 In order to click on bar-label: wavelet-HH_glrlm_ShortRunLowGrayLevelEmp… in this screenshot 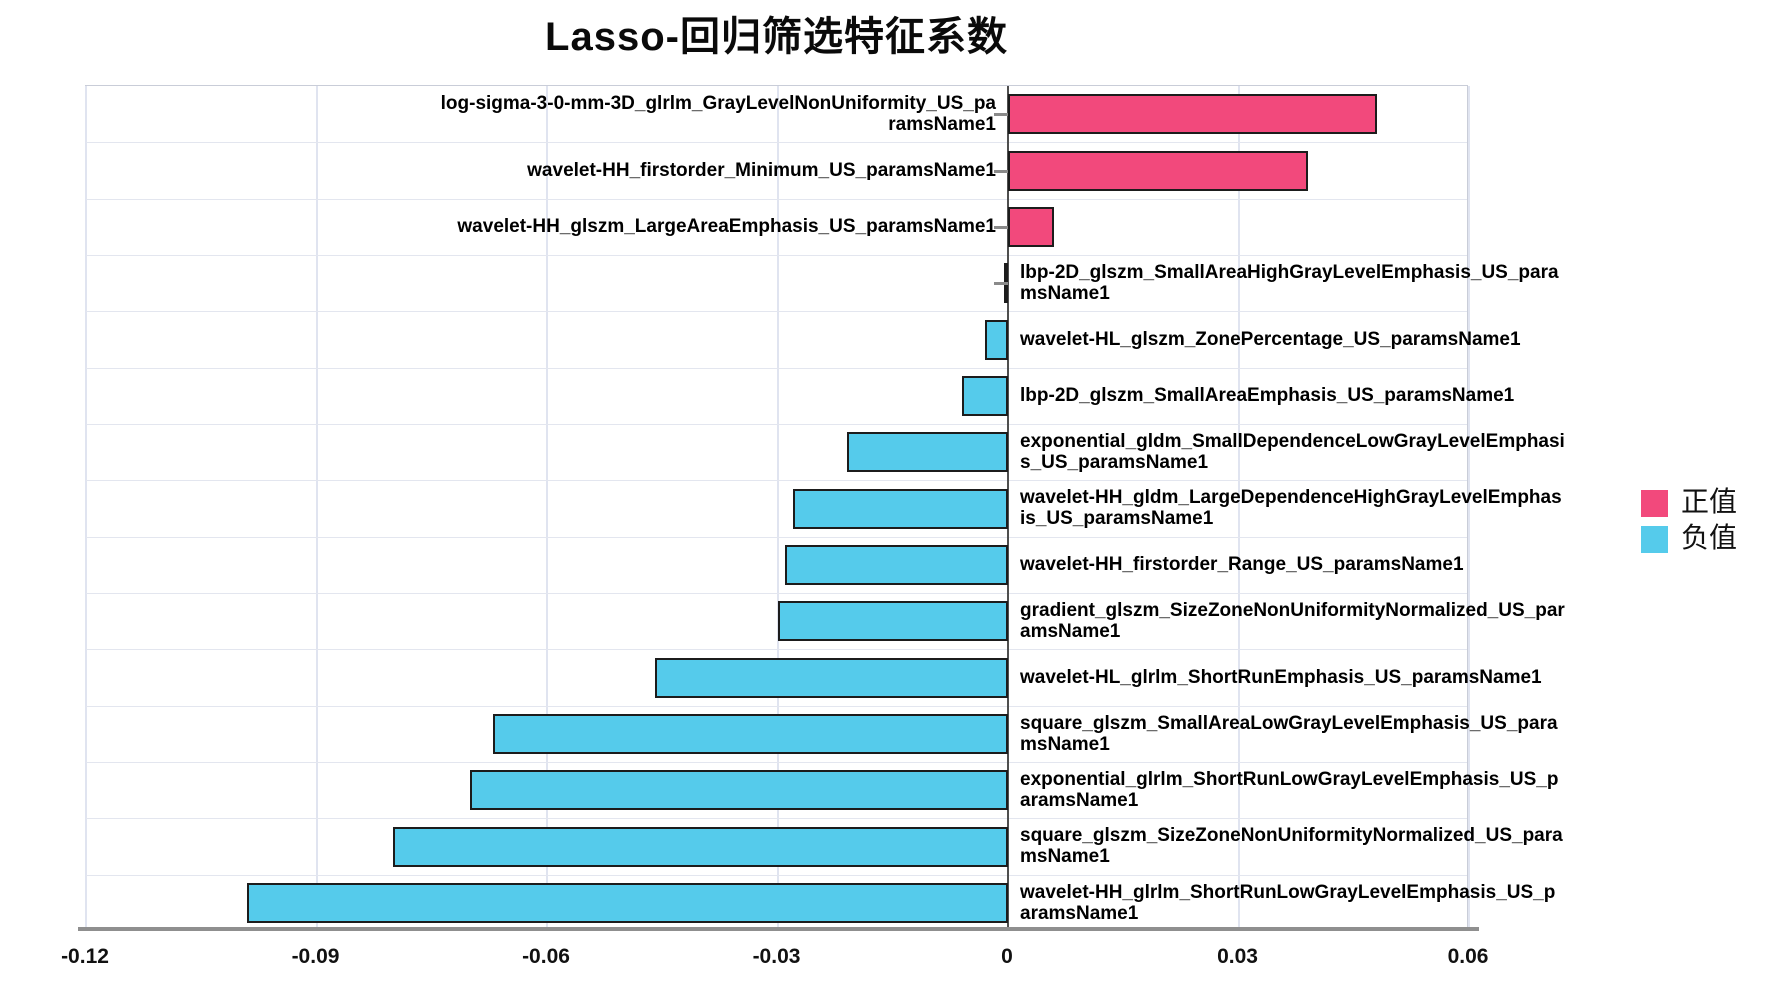, I will do `click(1288, 902)`.